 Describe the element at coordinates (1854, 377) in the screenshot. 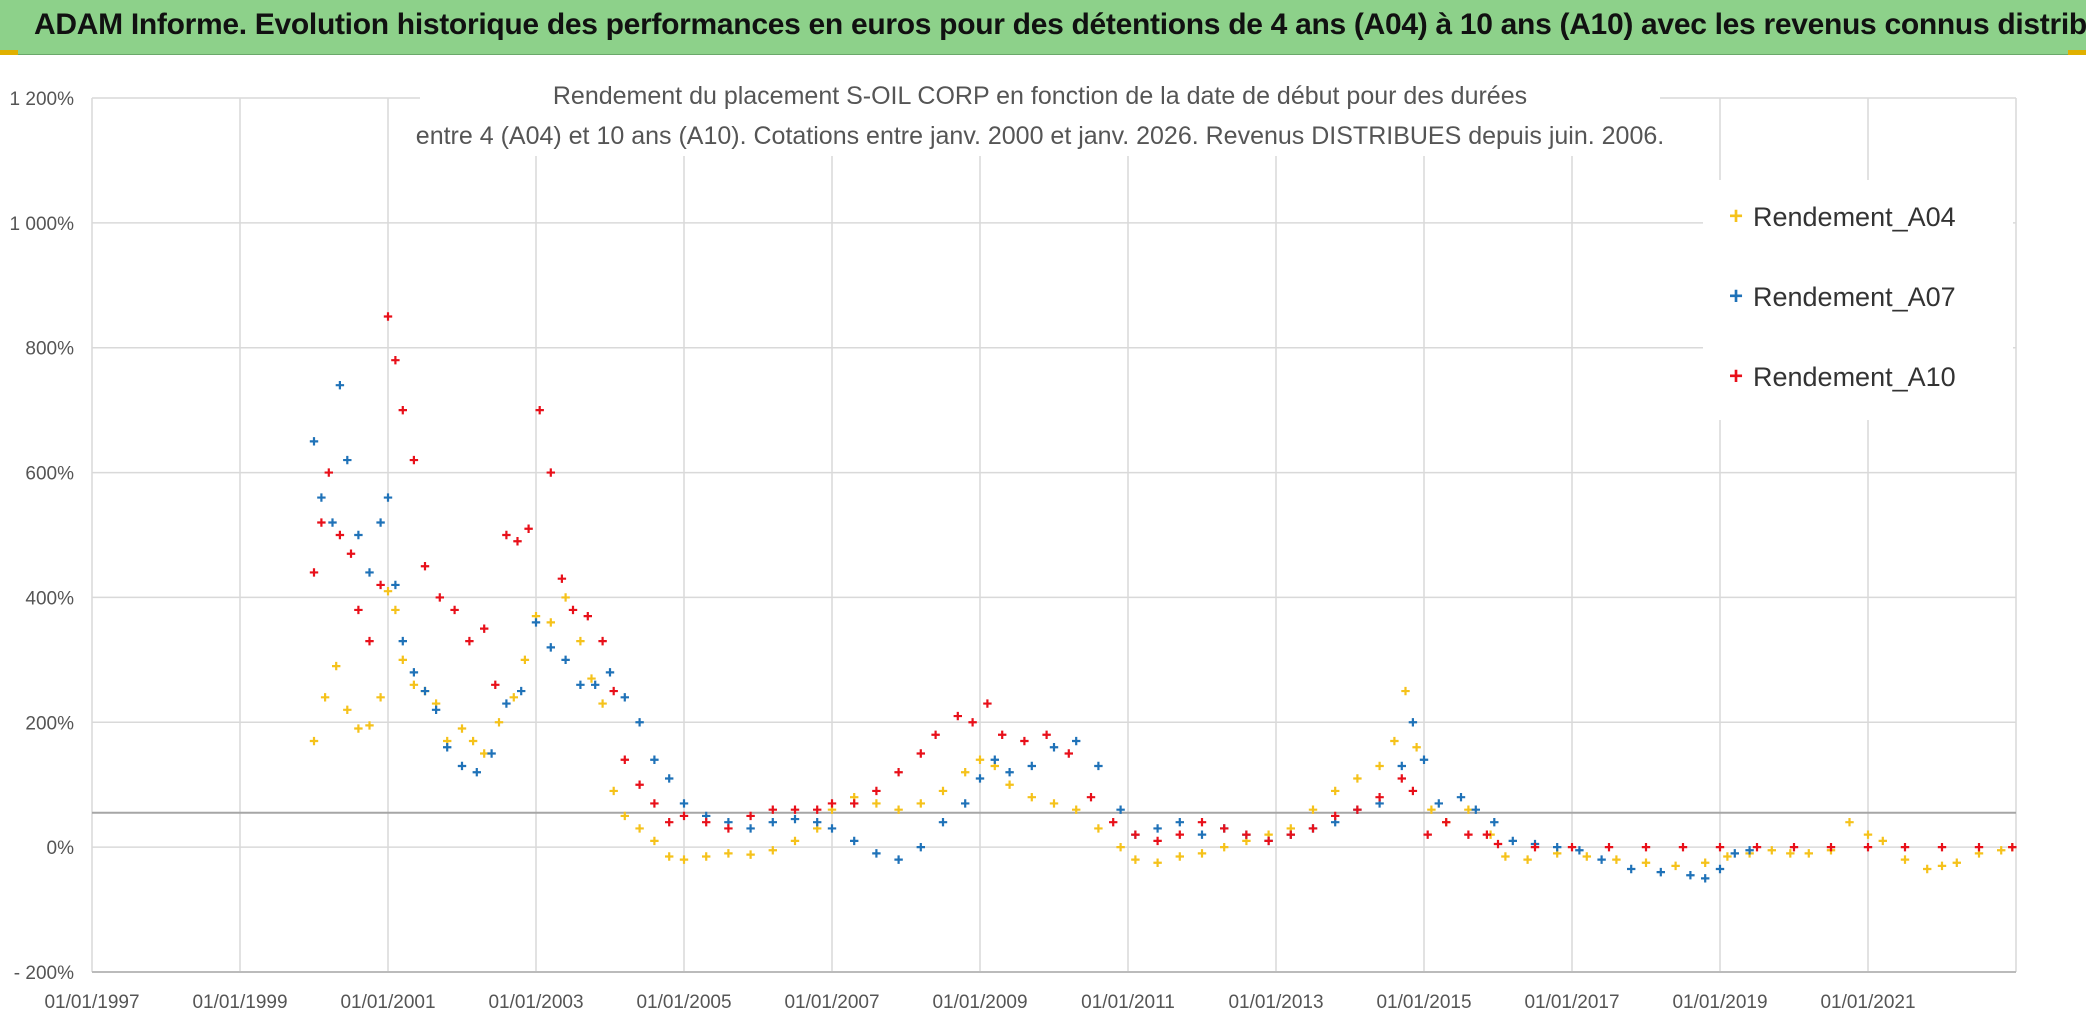

I see `legend-label-a10: Rendement_A10` at that location.